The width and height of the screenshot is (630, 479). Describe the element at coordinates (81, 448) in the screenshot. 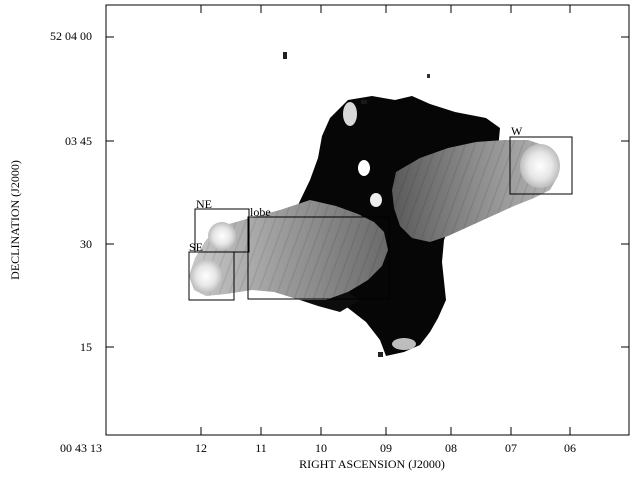

I see `x-tick-label: 00 43 13` at that location.